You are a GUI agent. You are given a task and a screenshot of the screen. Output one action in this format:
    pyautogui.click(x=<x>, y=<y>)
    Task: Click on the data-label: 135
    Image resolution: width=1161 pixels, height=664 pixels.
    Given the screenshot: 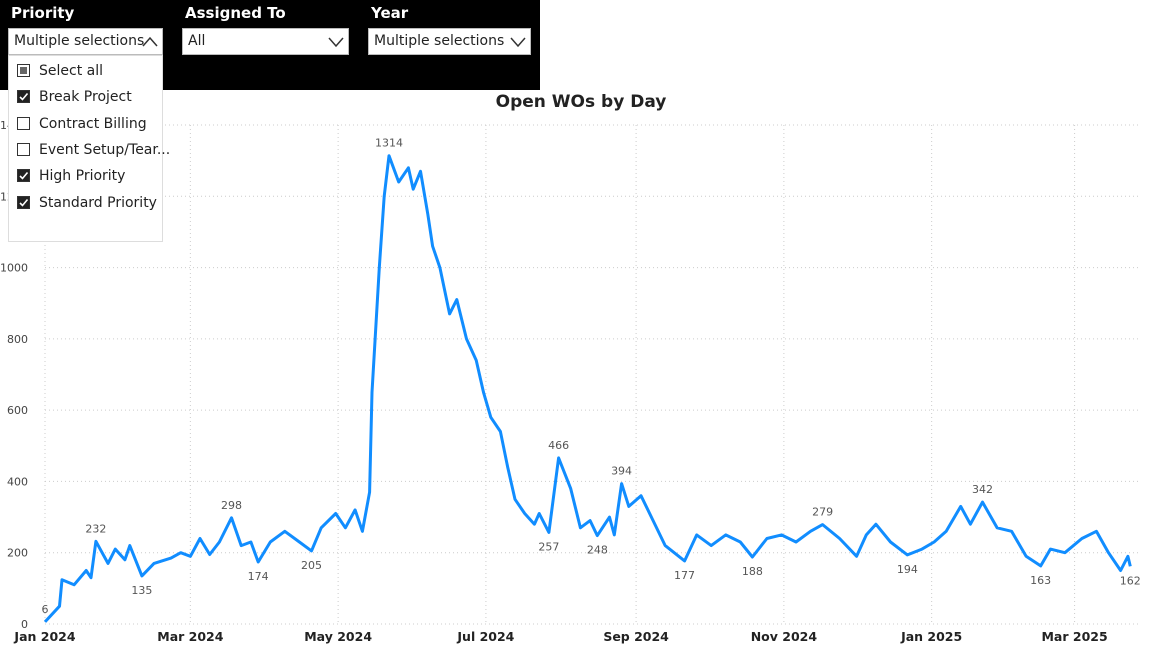 What is the action you would take?
    pyautogui.click(x=141, y=590)
    